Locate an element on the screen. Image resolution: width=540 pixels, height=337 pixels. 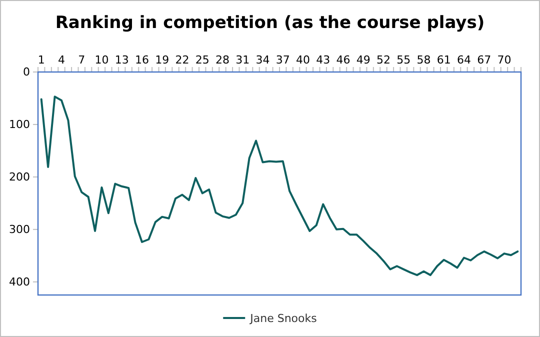
x-tick-label: 34 is located at coordinates (263, 60).